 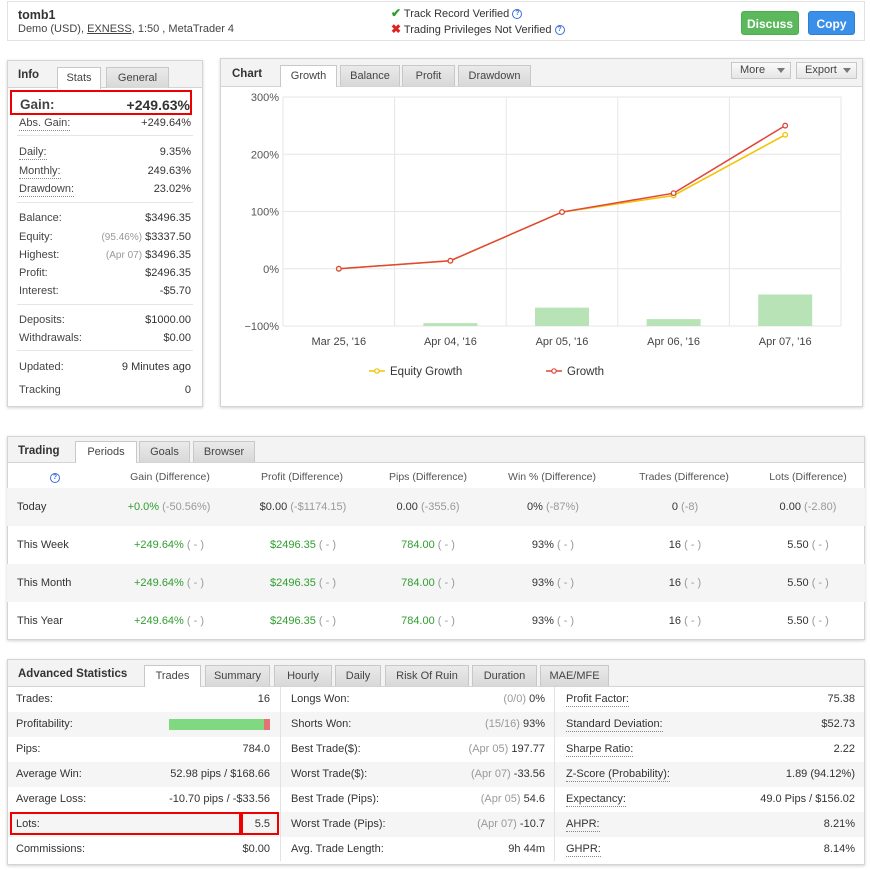 What do you see at coordinates (370, 75) in the screenshot?
I see `tab-balance: Balance` at bounding box center [370, 75].